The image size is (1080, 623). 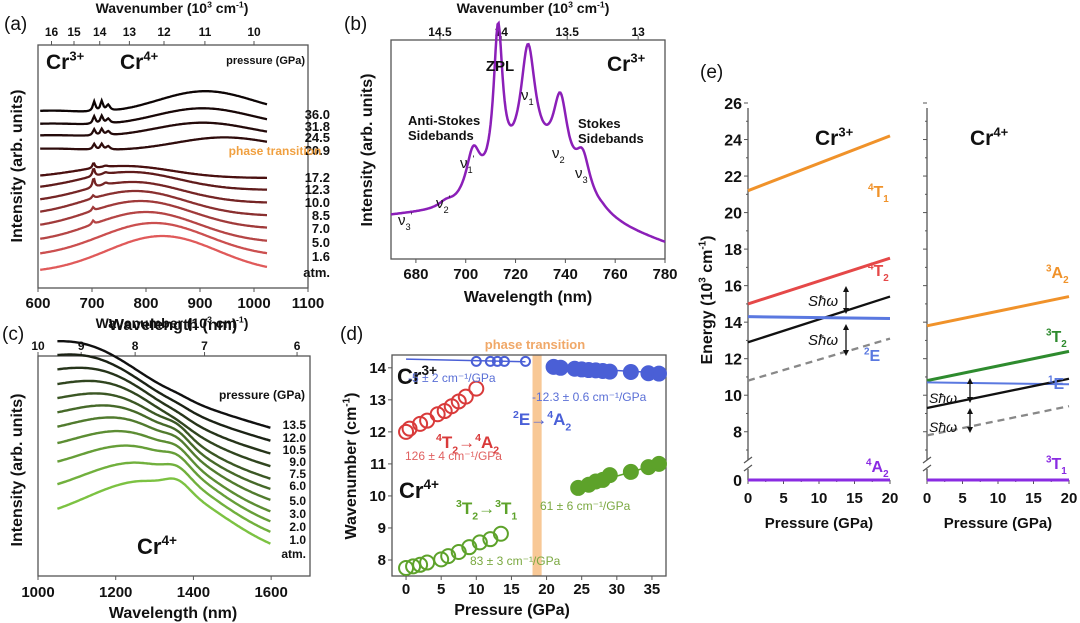 What do you see at coordinates (15, 24) in the screenshot?
I see `panel-label-a: (a)` at bounding box center [15, 24].